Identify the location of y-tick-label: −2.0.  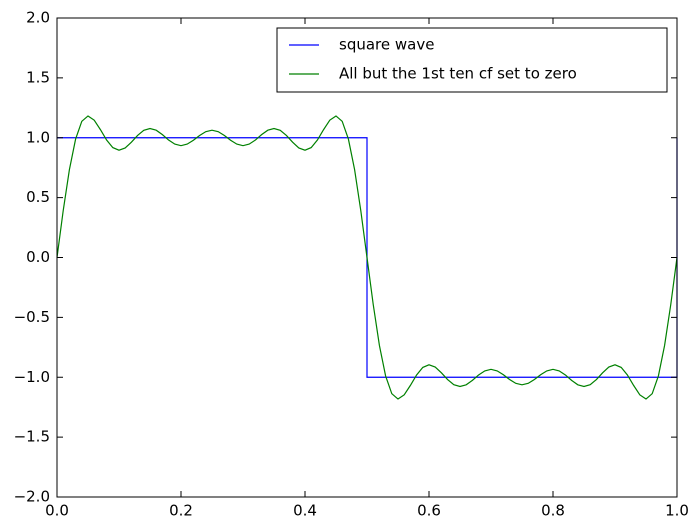
(32, 497).